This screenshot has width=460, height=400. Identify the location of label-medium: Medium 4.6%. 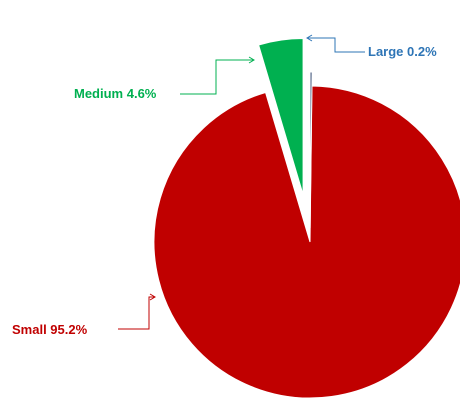
(115, 93).